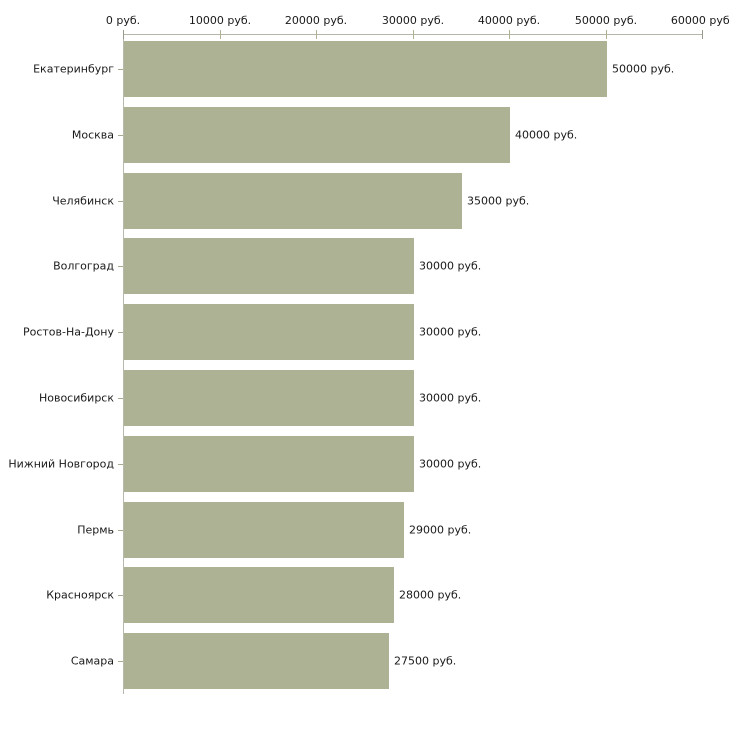  Describe the element at coordinates (700, 20) in the screenshot. I see `x-axis-tick-label: 60000 руб.` at that location.